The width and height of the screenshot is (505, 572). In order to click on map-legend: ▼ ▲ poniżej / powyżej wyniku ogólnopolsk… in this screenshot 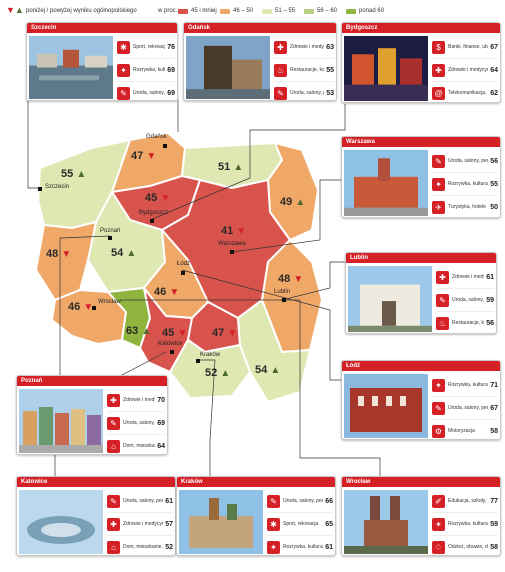, I will do `click(252, 12)`.